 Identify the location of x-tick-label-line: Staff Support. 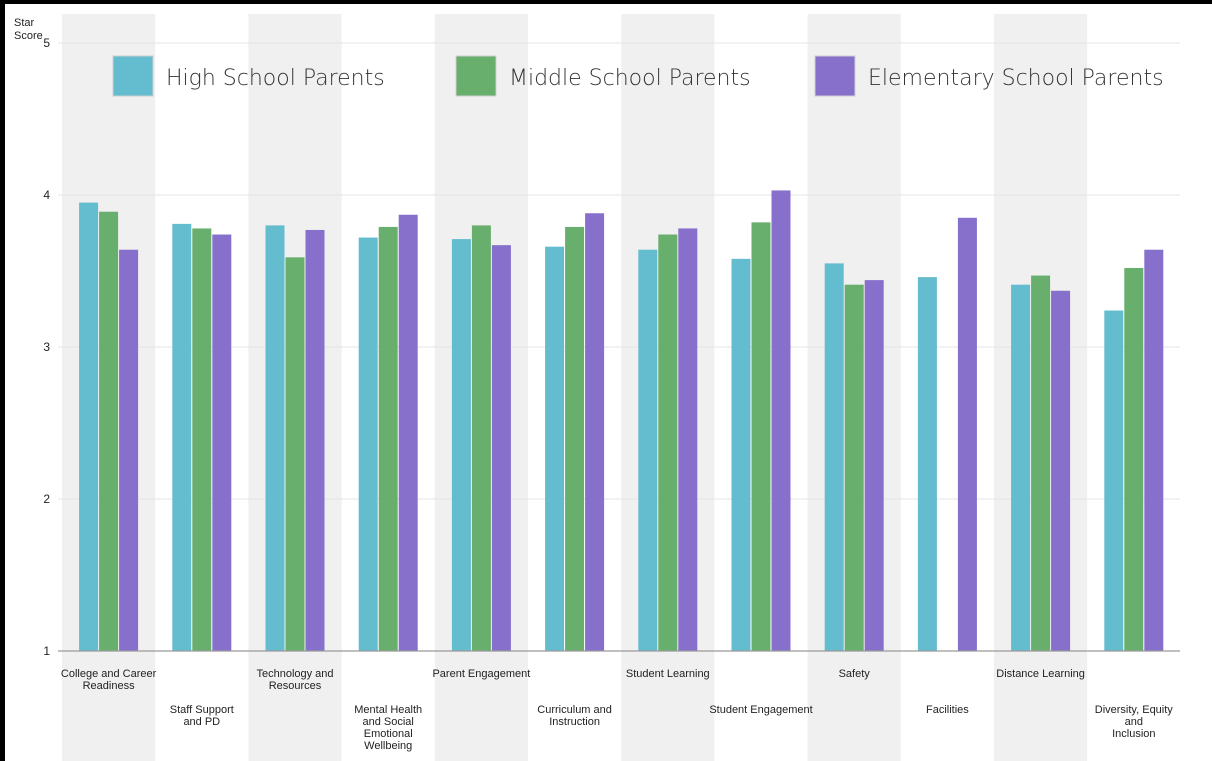
(202, 710).